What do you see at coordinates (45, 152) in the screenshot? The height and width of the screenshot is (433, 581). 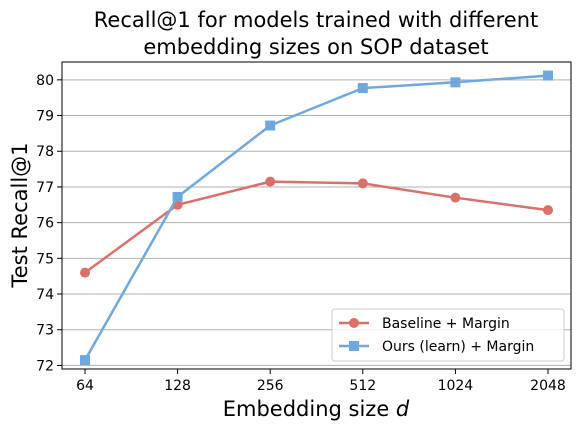 I see `y-tick-label: 78` at bounding box center [45, 152].